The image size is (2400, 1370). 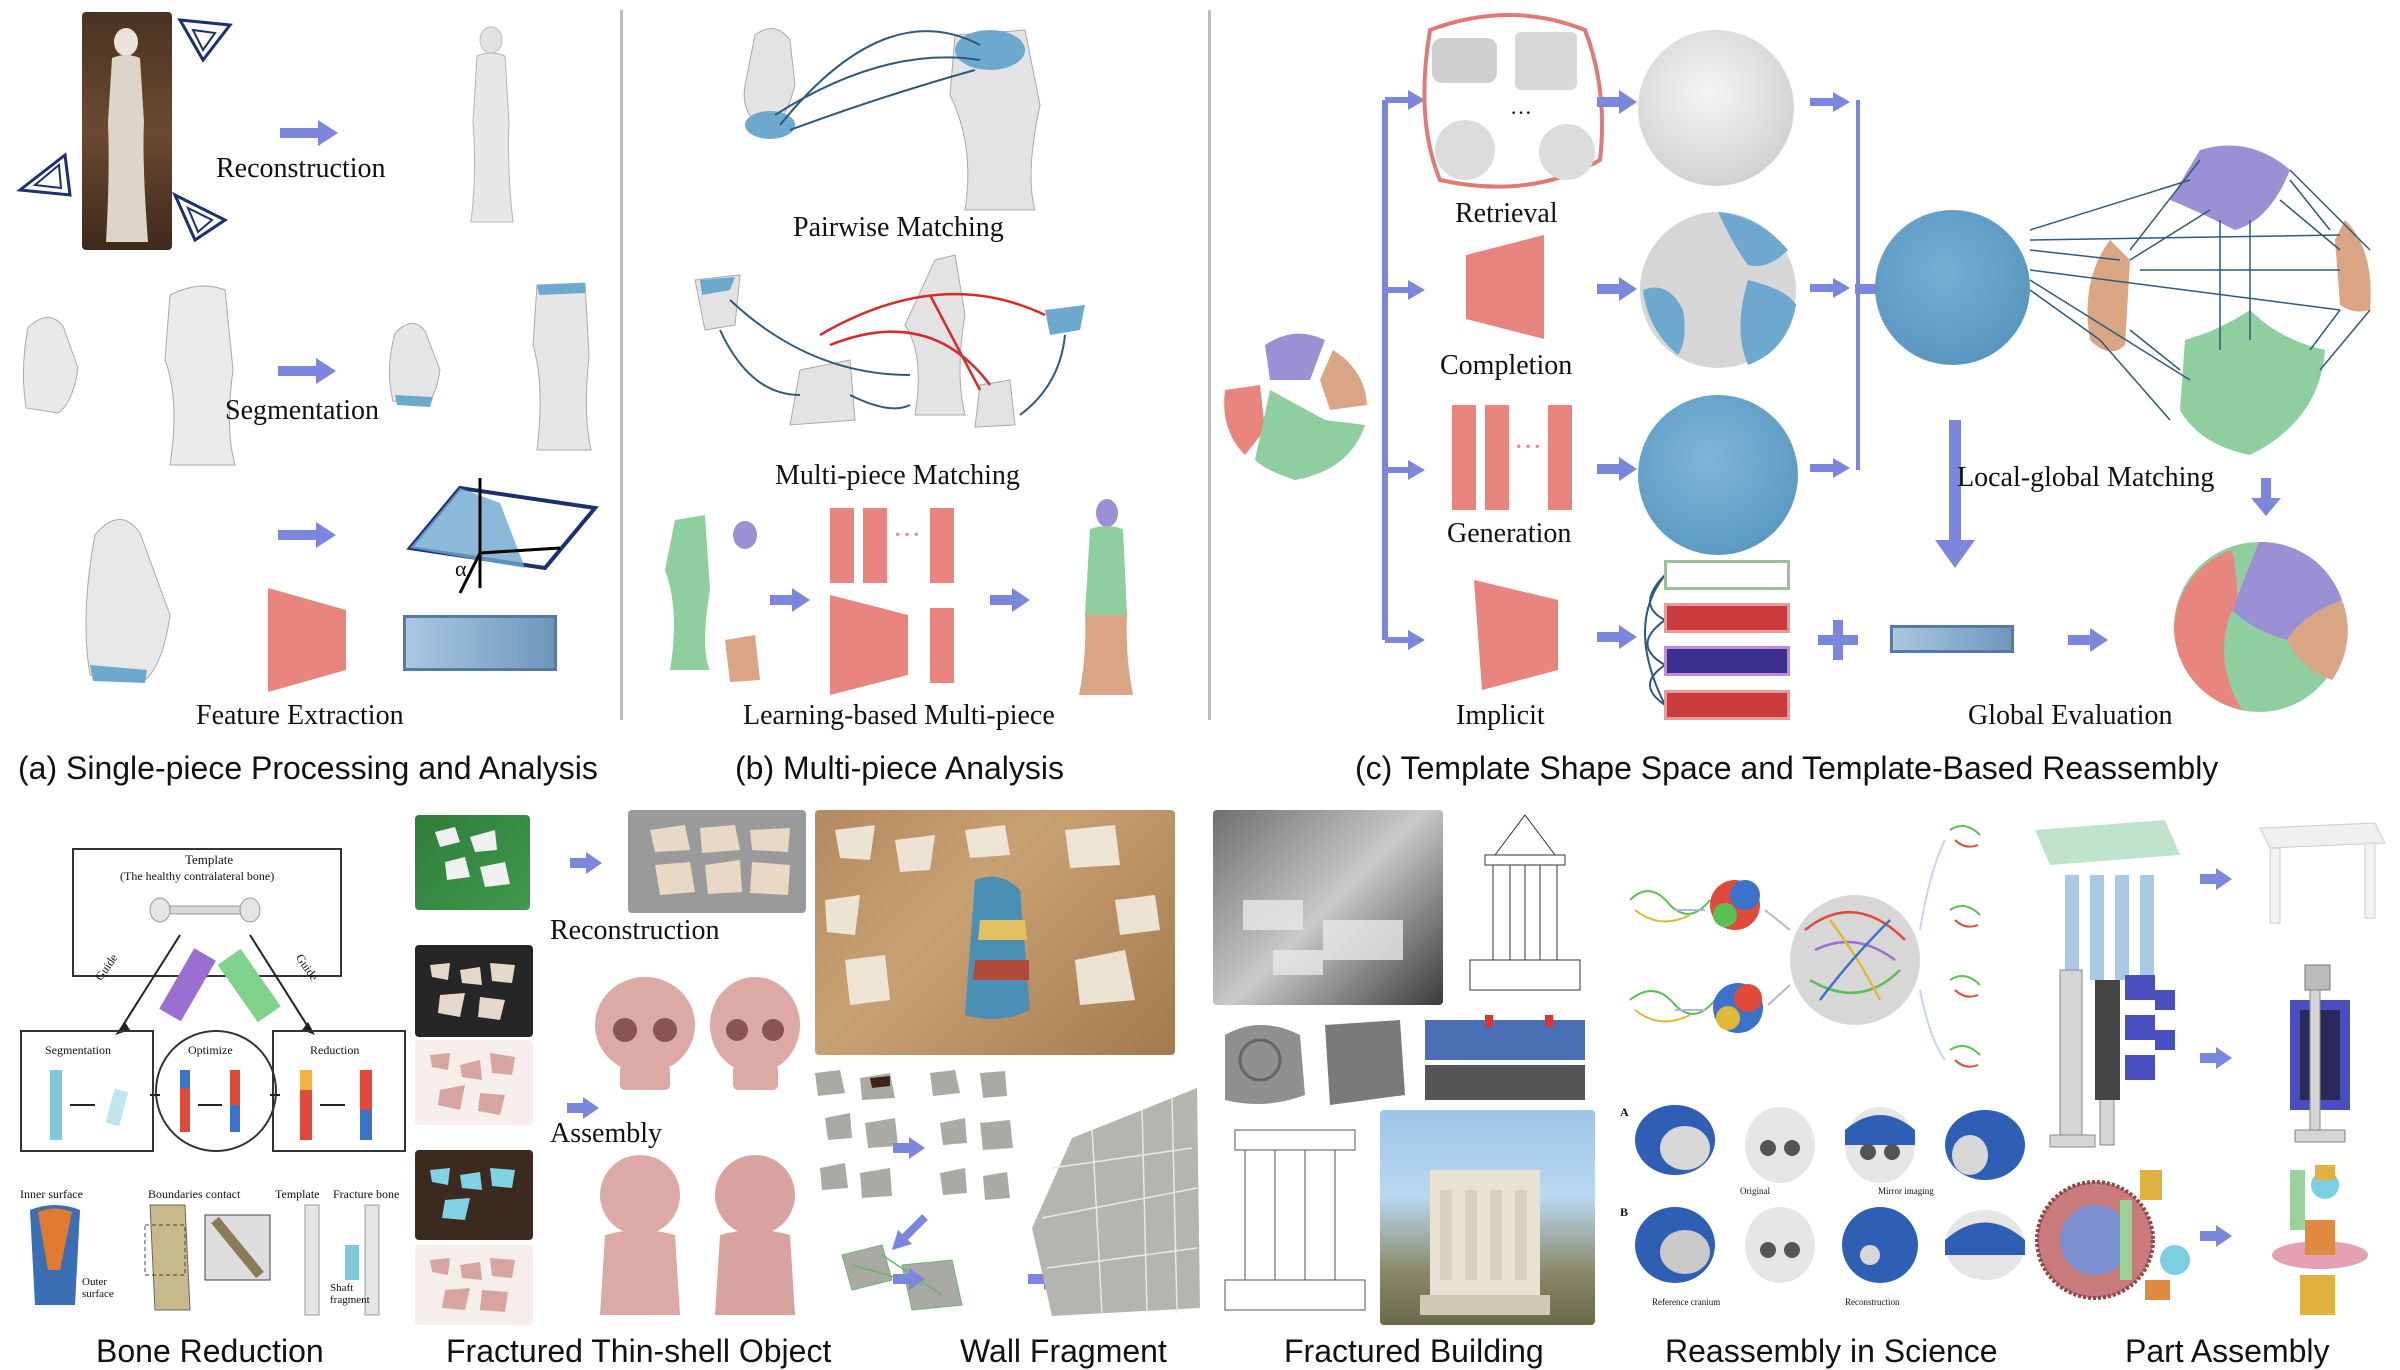 What do you see at coordinates (1106, 597) in the screenshot?
I see `assembled-statue` at bounding box center [1106, 597].